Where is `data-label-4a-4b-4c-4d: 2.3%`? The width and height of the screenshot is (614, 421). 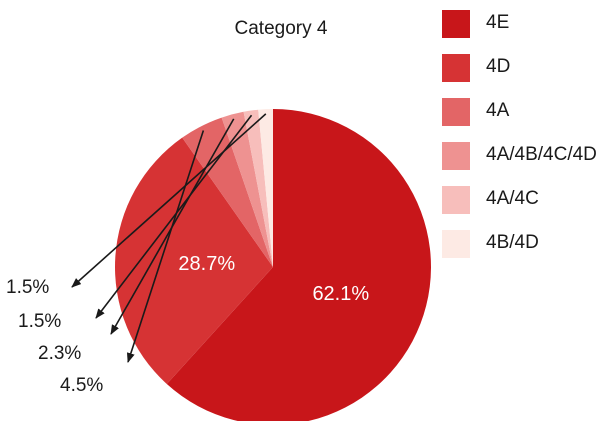
data-label-4a-4b-4c-4d: 2.3% is located at coordinates (59, 353).